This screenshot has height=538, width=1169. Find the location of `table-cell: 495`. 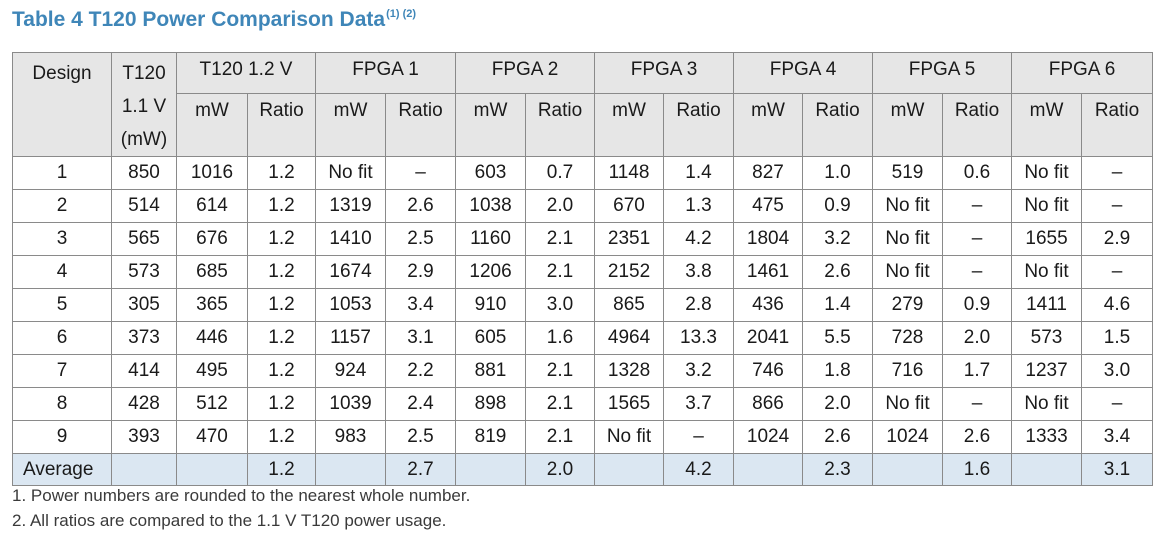

table-cell: 495 is located at coordinates (212, 371).